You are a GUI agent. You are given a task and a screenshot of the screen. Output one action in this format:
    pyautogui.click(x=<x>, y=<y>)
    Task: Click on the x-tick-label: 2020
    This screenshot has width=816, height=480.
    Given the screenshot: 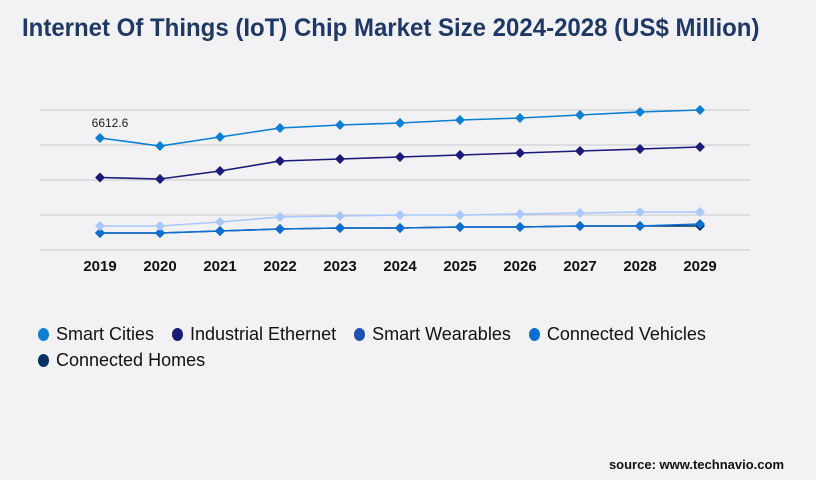 What is the action you would take?
    pyautogui.click(x=159, y=266)
    